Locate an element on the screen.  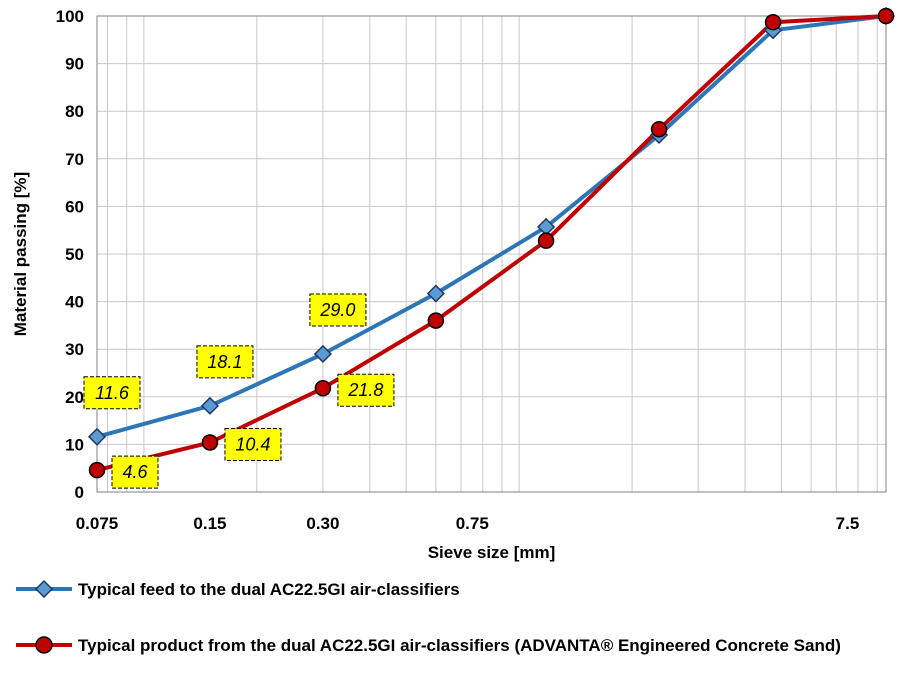
data-label-value: 29.0 is located at coordinates (337, 310).